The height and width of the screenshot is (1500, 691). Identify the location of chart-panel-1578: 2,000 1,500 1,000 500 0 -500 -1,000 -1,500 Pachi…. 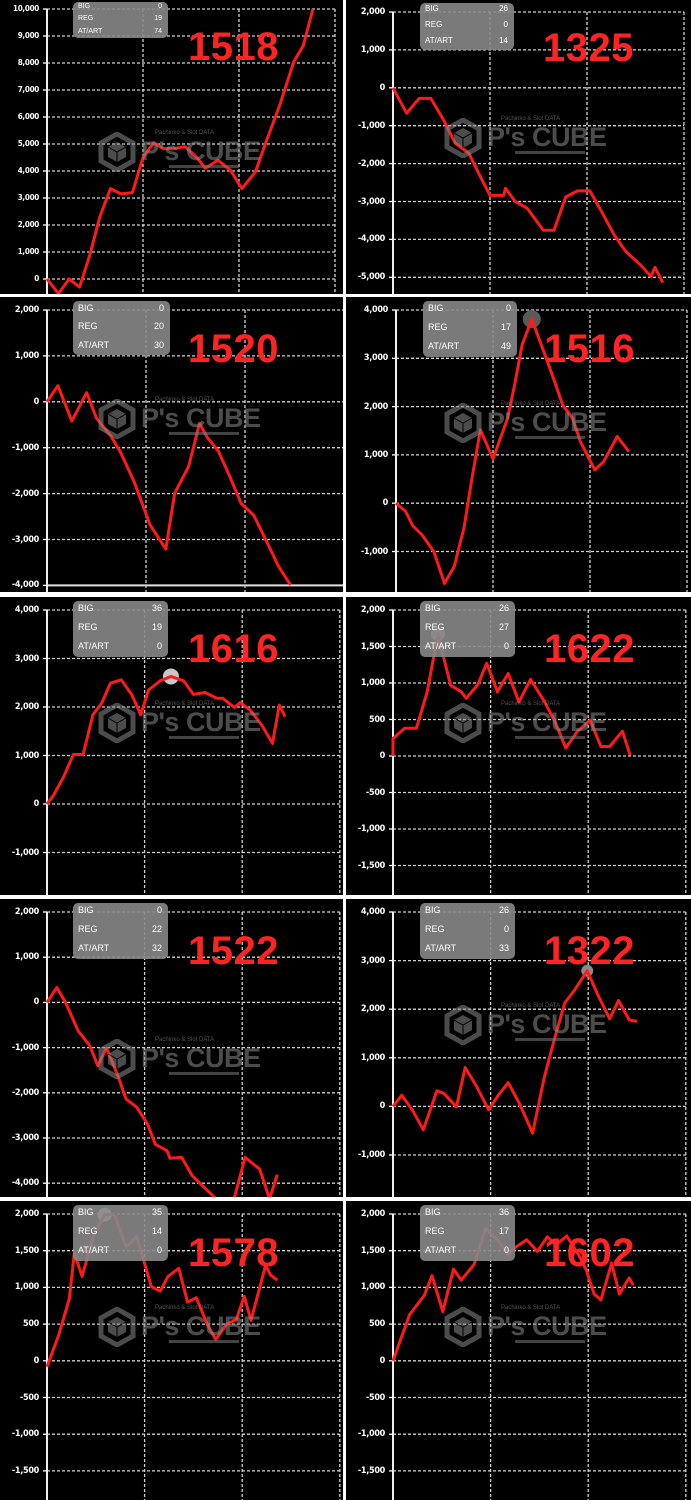
(171, 1350).